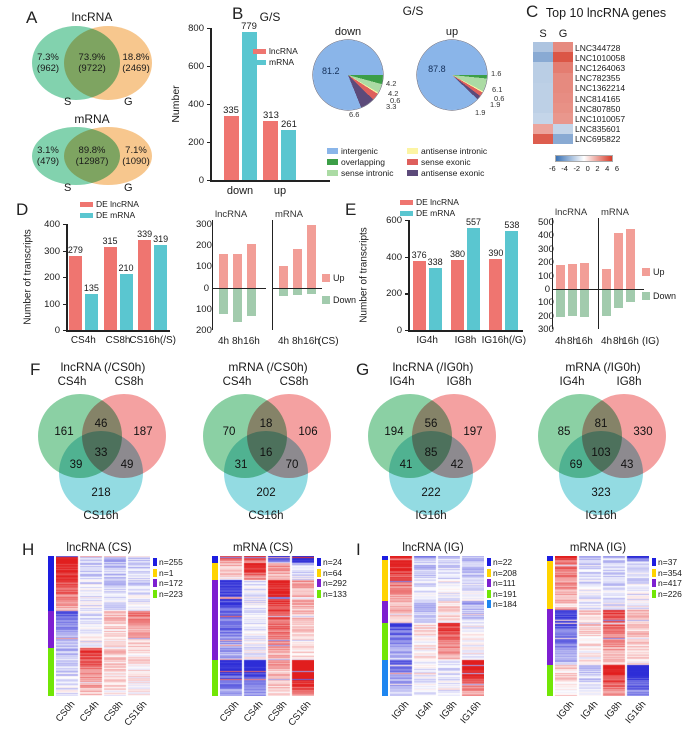 The image size is (700, 751). Describe the element at coordinates (143, 432) in the screenshot. I see `venn-value-b: 187` at that location.